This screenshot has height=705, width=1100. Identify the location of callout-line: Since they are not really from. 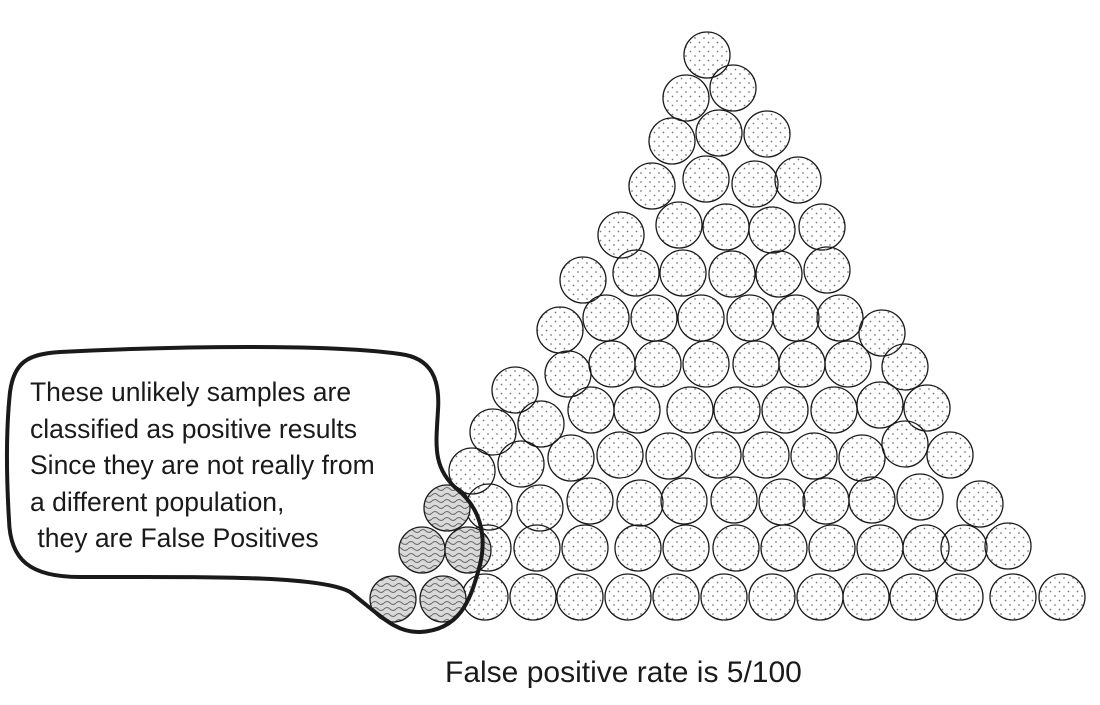
(202, 465).